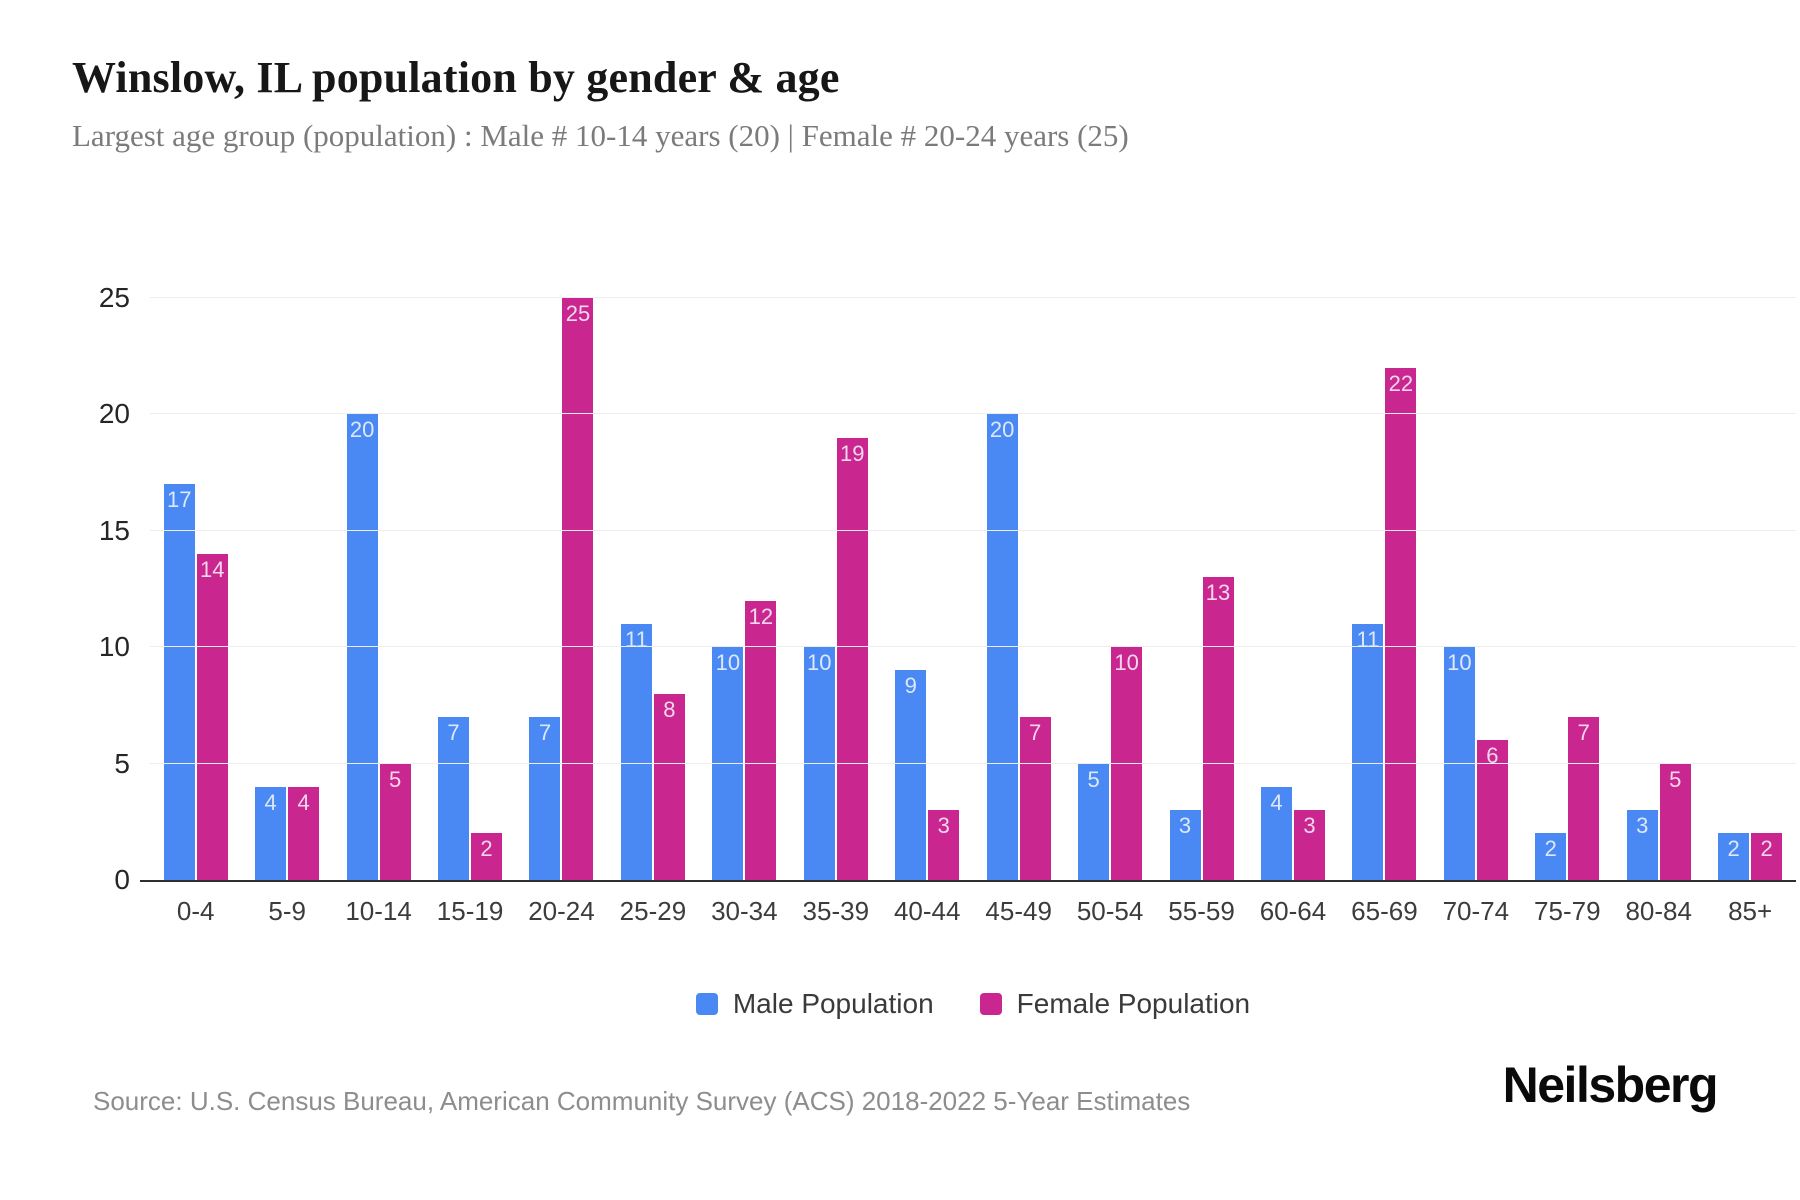  I want to click on x-tick-label: 20-24, so click(561, 911).